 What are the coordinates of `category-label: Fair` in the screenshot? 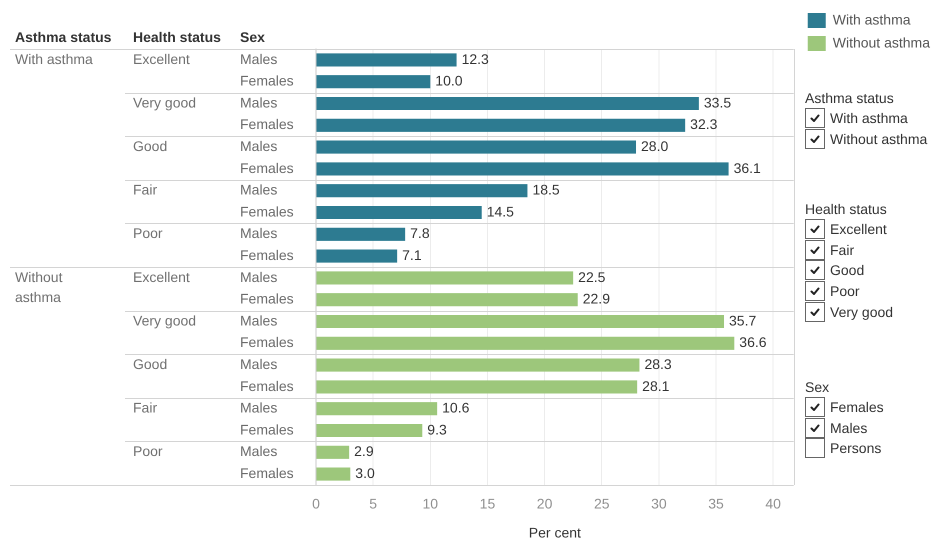 It's located at (842, 250).